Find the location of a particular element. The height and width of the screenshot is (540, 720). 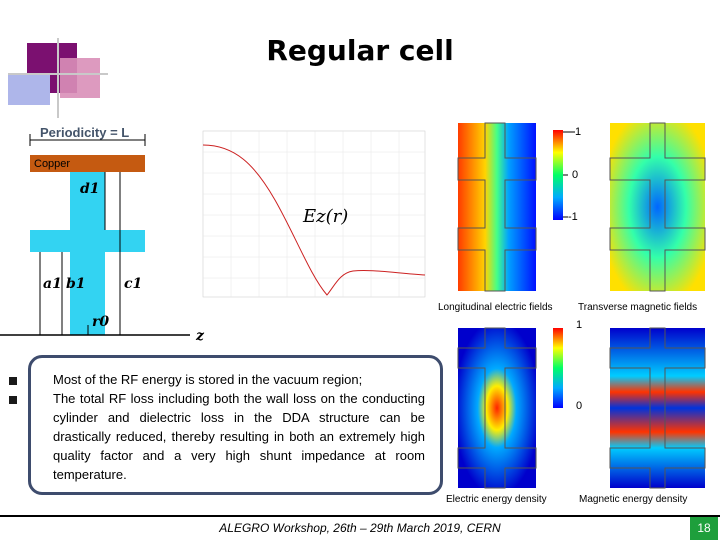

plot-area is located at coordinates (314, 214).